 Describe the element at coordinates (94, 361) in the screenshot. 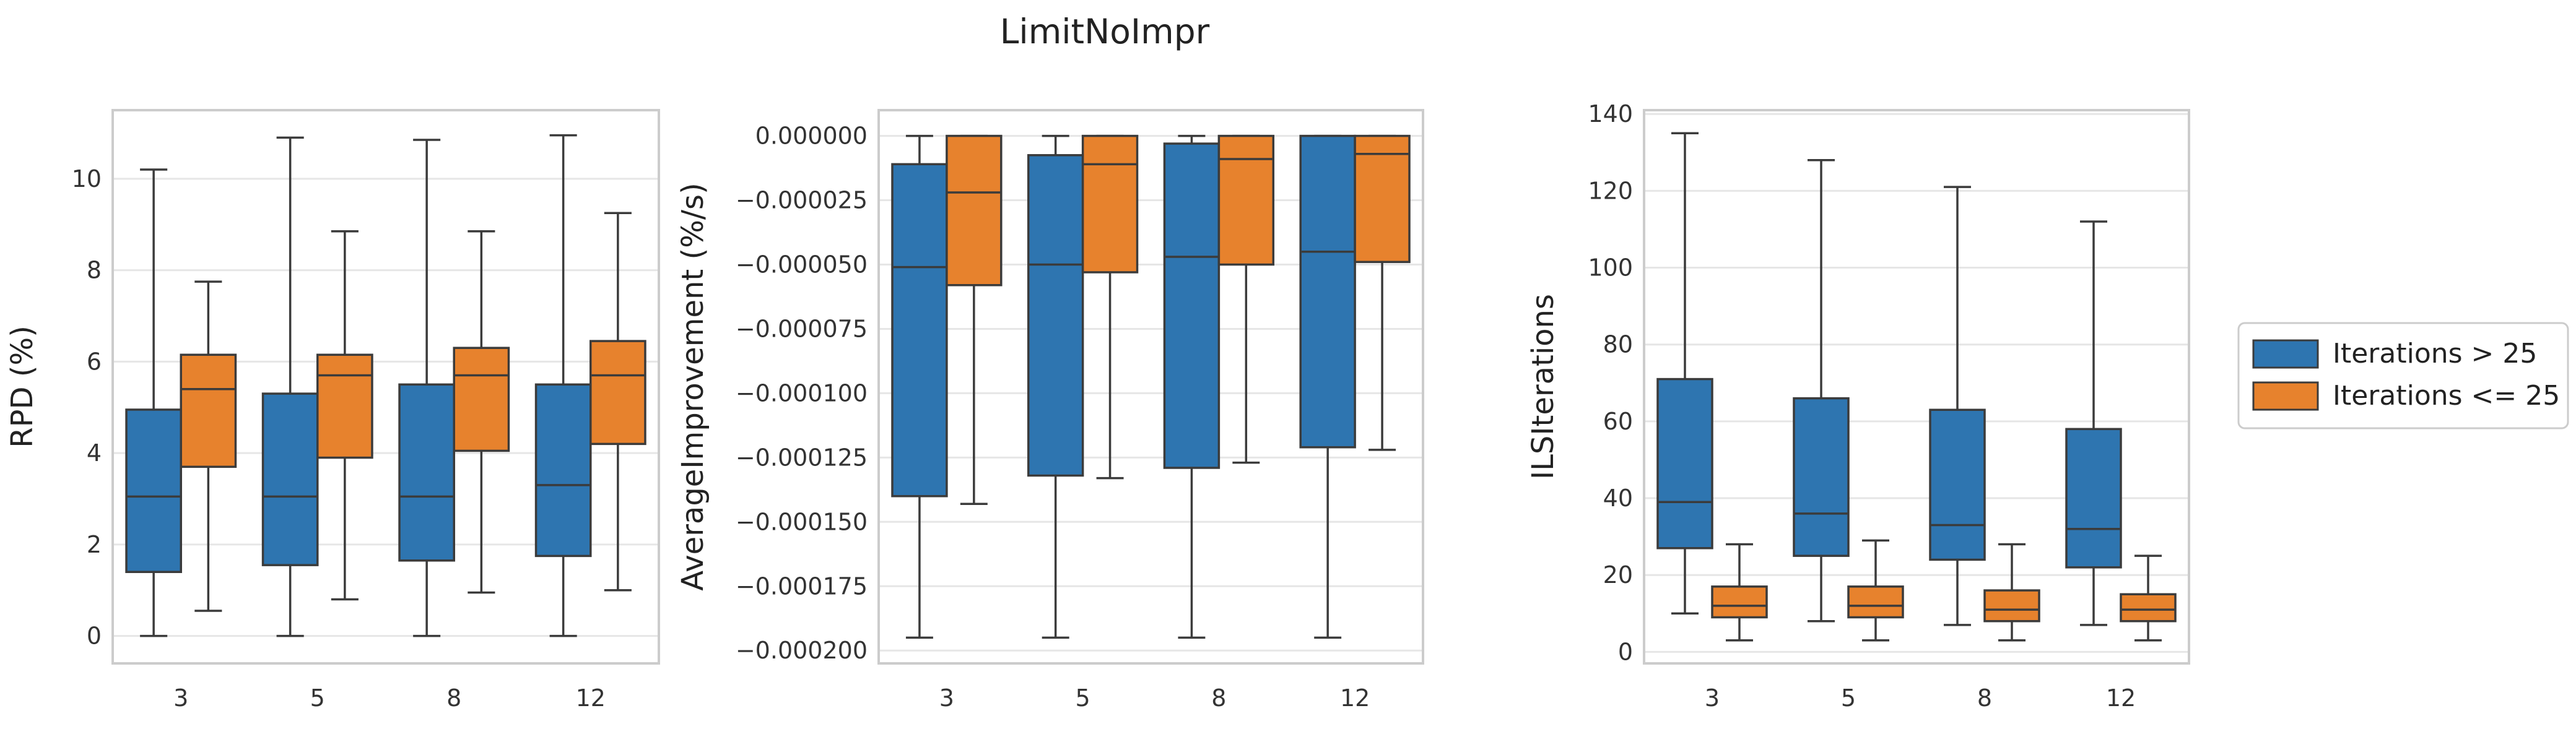

I see `ytick-label: 6` at that location.